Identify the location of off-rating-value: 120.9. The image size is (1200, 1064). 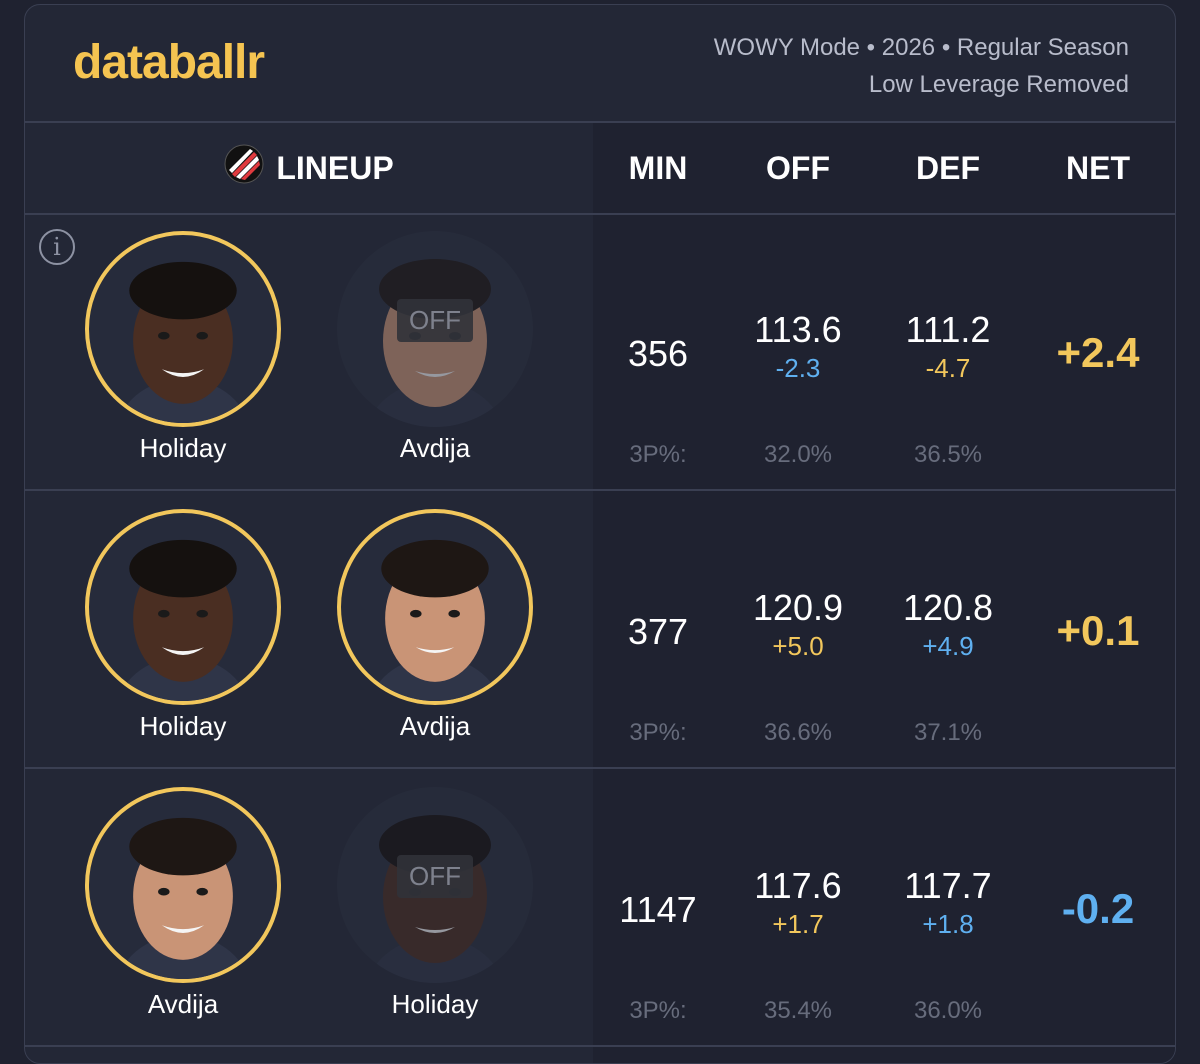
(798, 607).